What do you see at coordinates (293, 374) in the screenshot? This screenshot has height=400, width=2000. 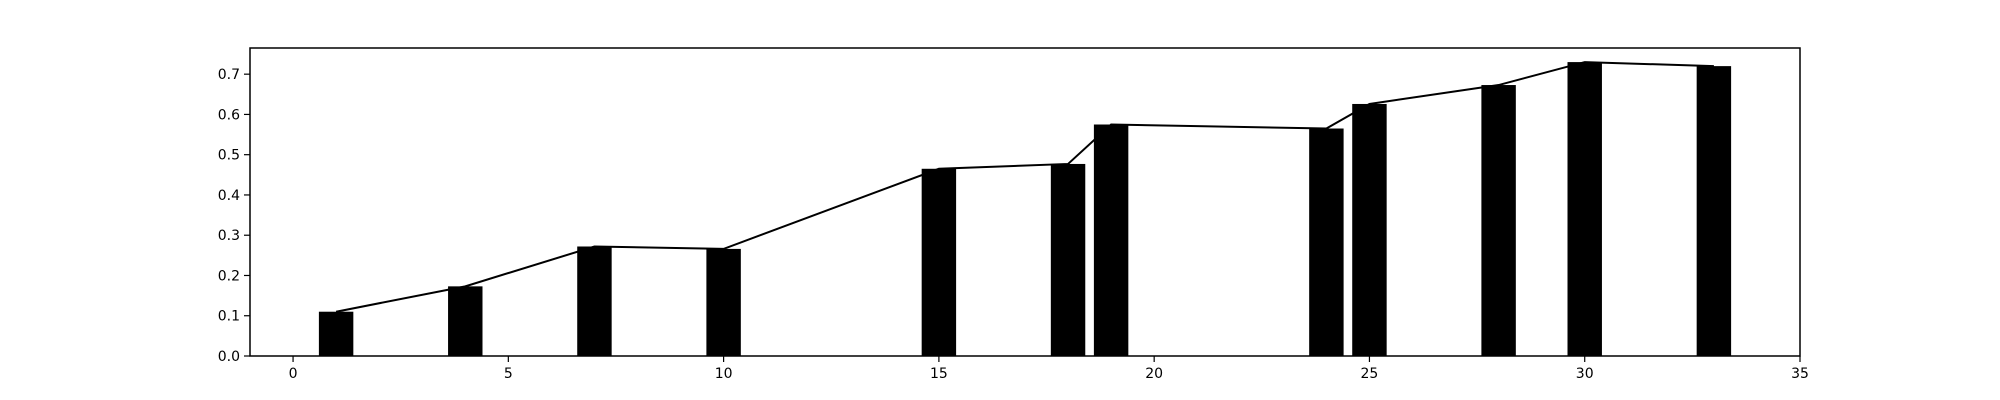 I see `x-tick-label: 0` at bounding box center [293, 374].